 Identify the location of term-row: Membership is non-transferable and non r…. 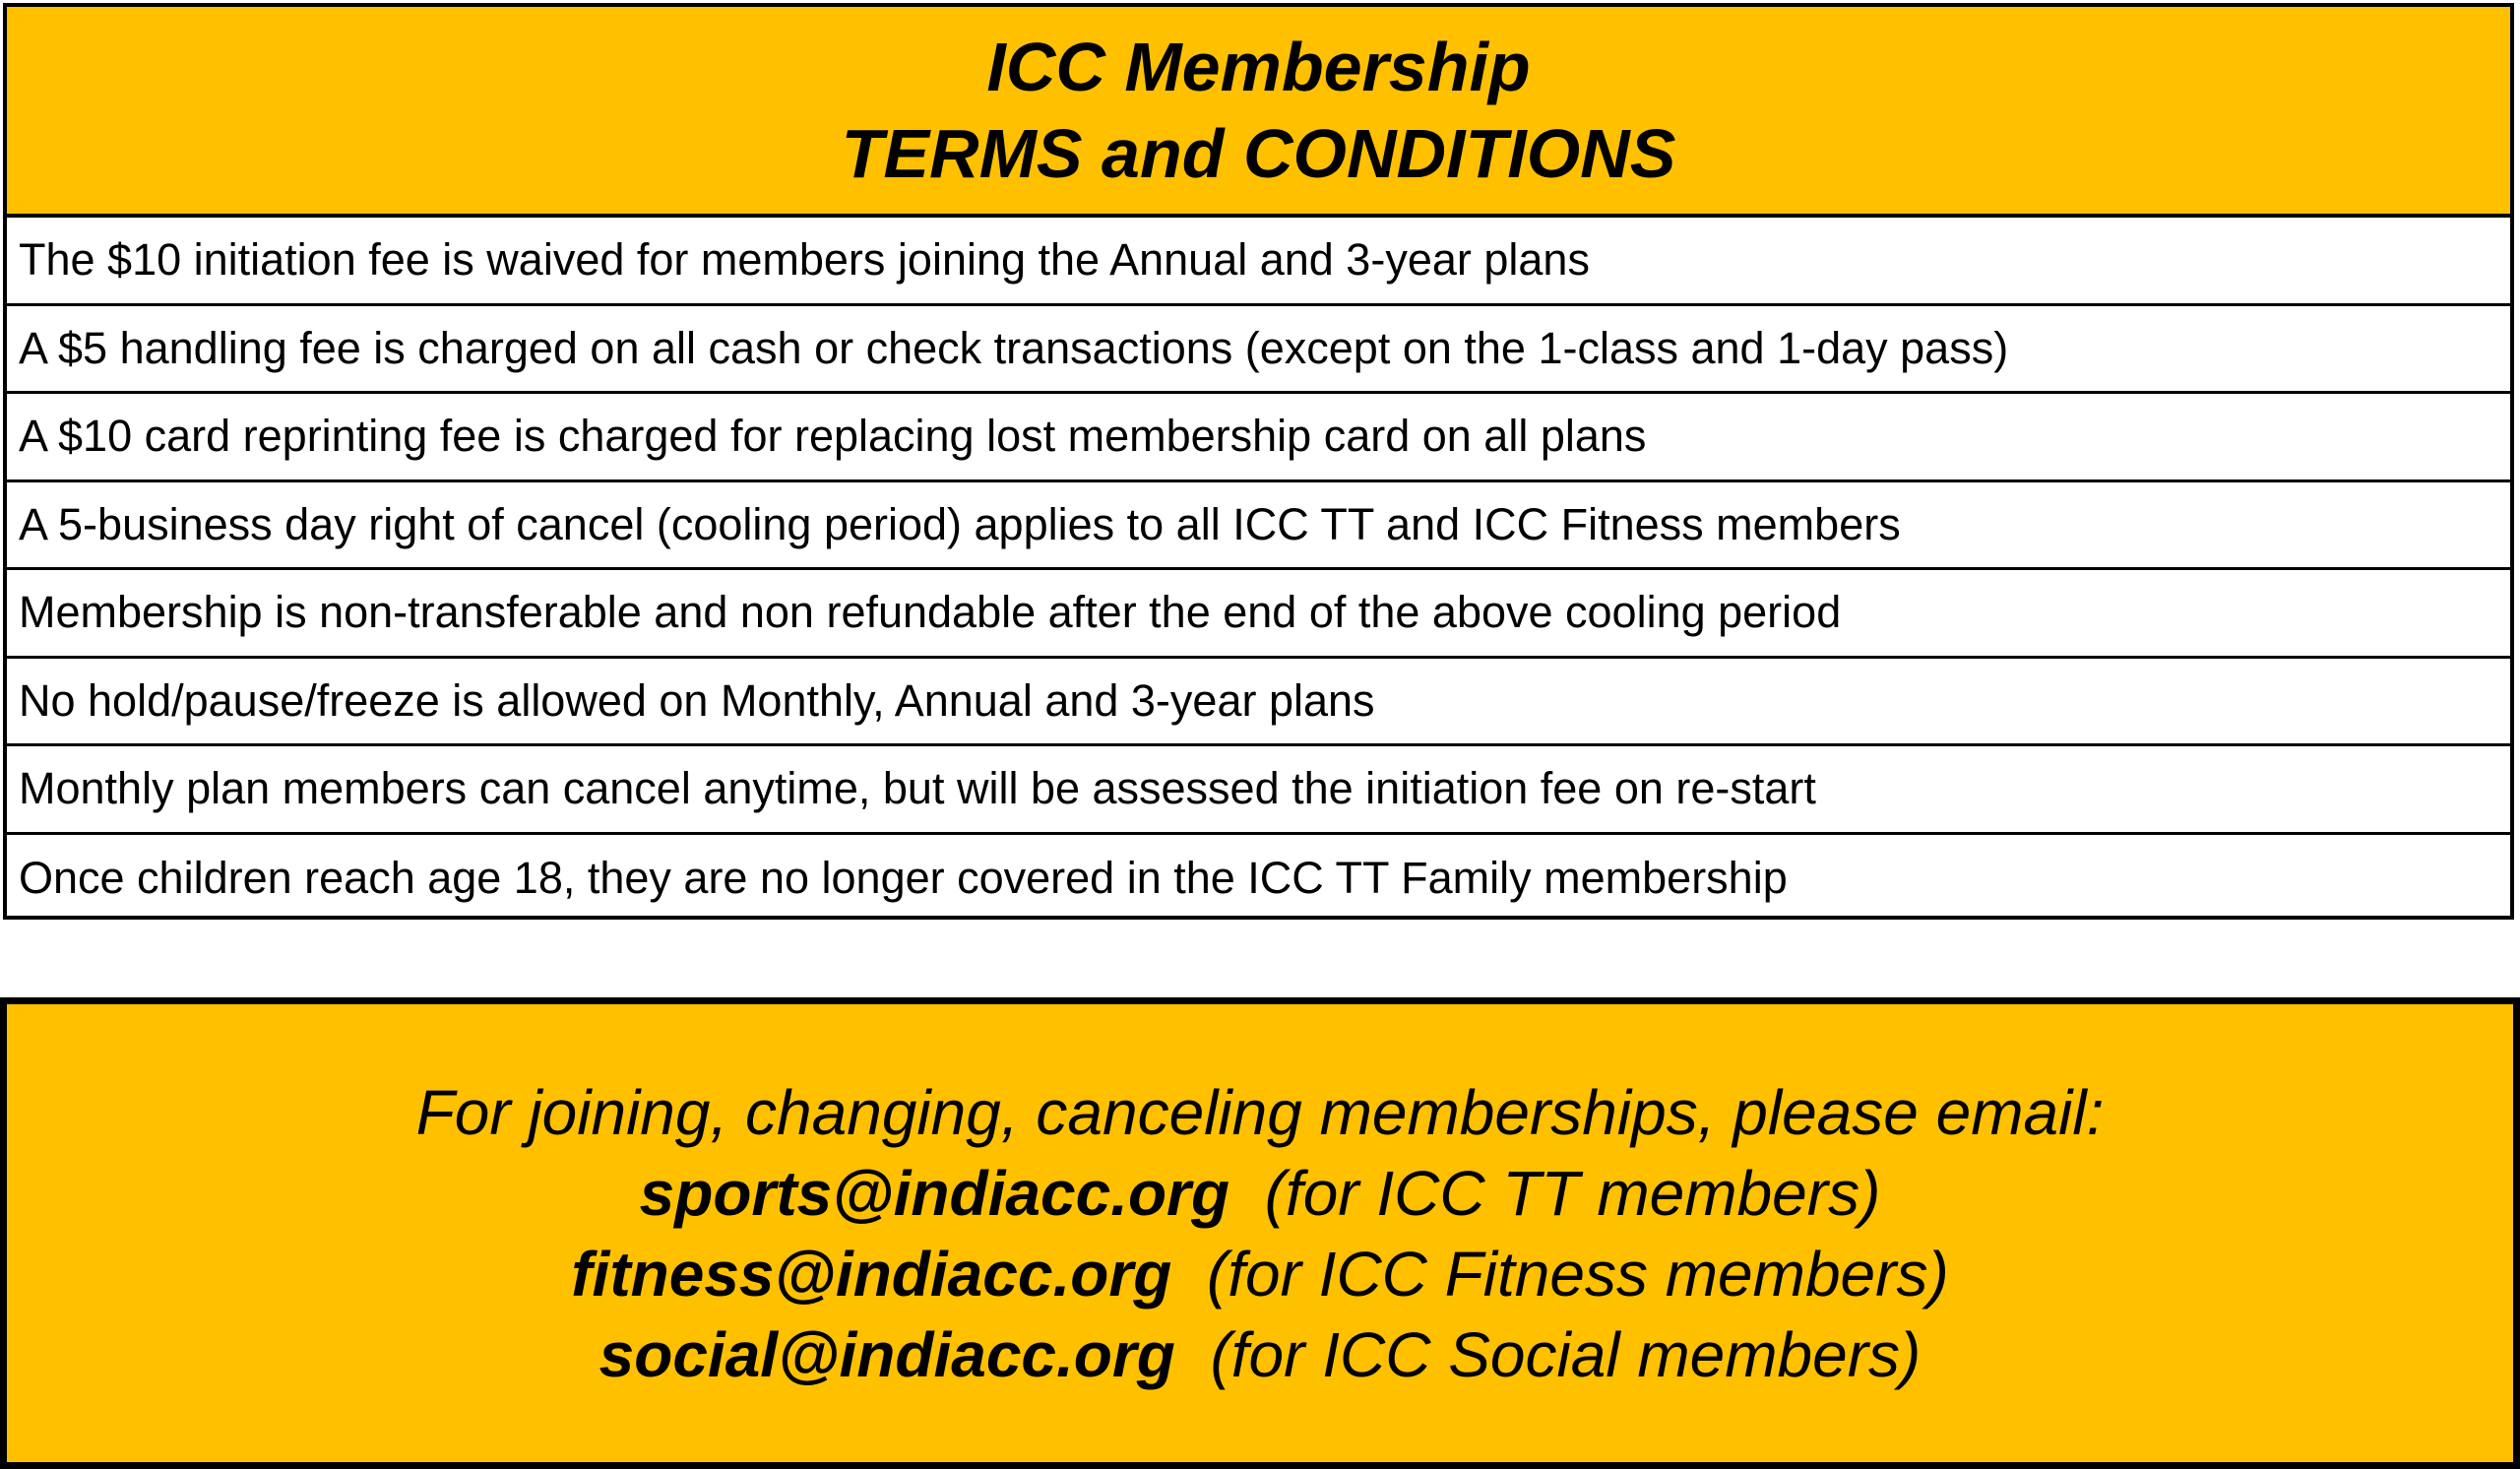
(1258, 614).